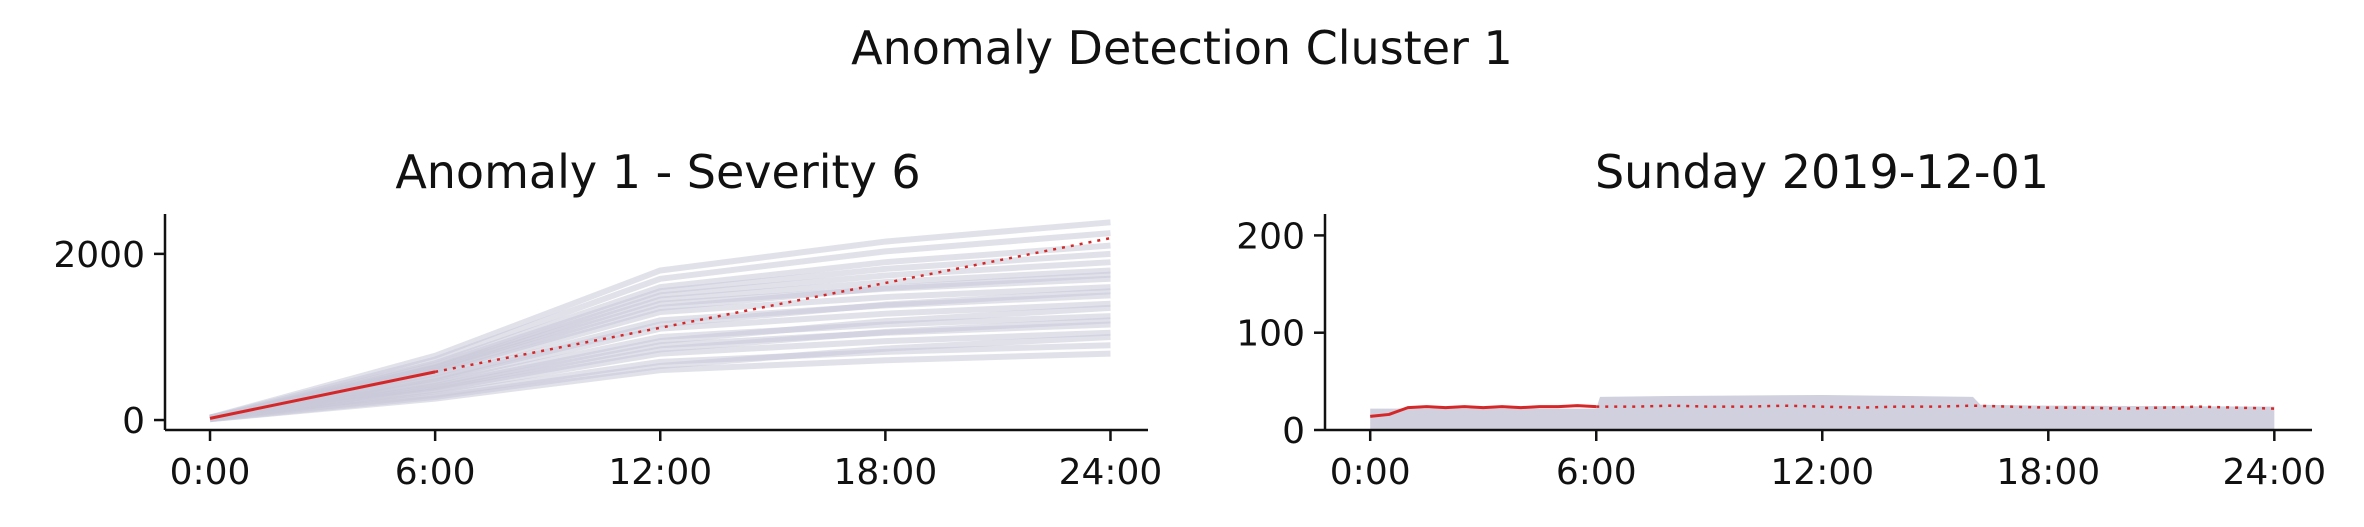 This screenshot has height=527, width=2364. Describe the element at coordinates (1270, 236) in the screenshot. I see `y-tick-label: 200` at that location.